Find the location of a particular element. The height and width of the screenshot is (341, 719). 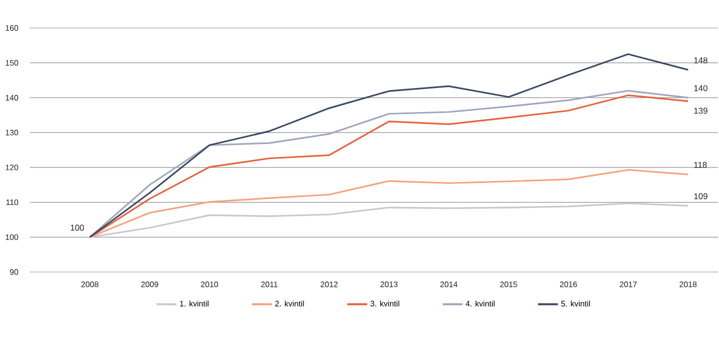

data-label: 100 is located at coordinates (77, 227).